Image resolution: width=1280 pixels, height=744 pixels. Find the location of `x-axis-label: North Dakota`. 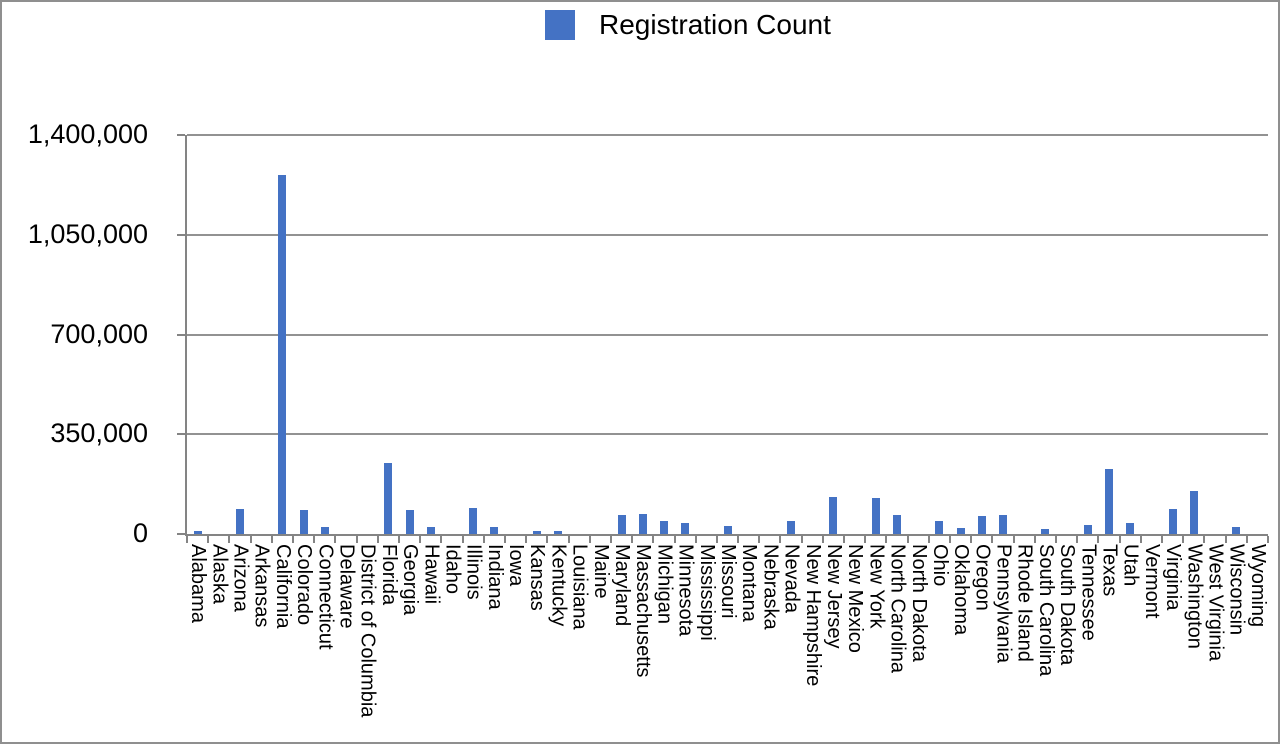

x-axis-label: North Dakota is located at coordinates (918, 603).